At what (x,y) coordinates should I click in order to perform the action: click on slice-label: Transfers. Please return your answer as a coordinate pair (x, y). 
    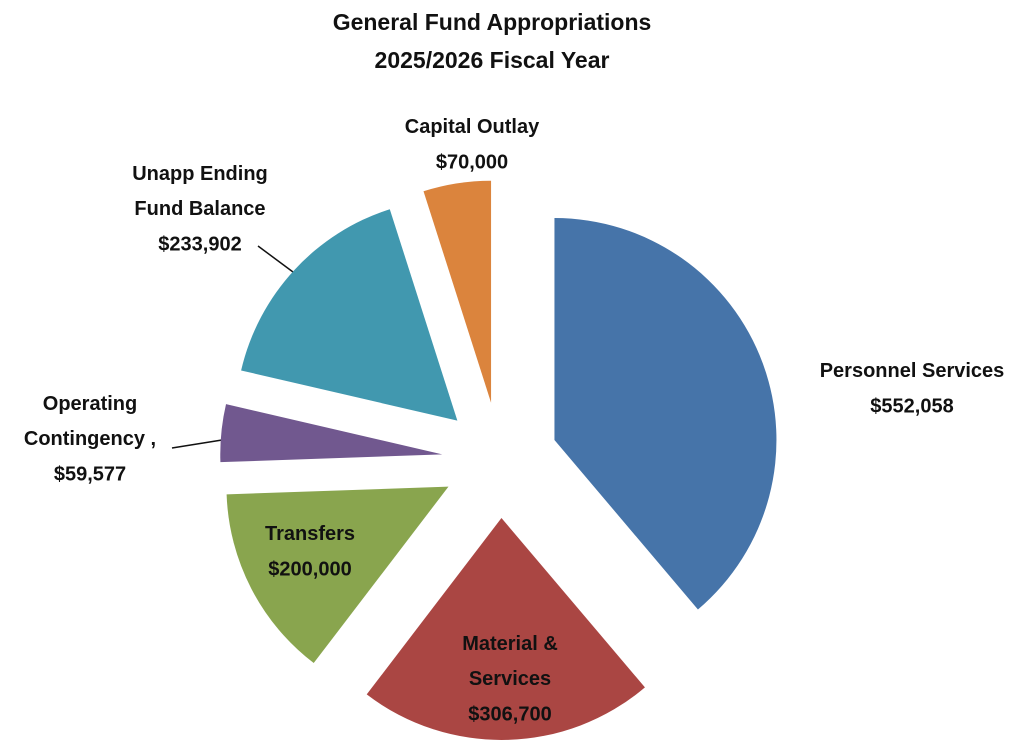
    Looking at the image, I should click on (310, 534).